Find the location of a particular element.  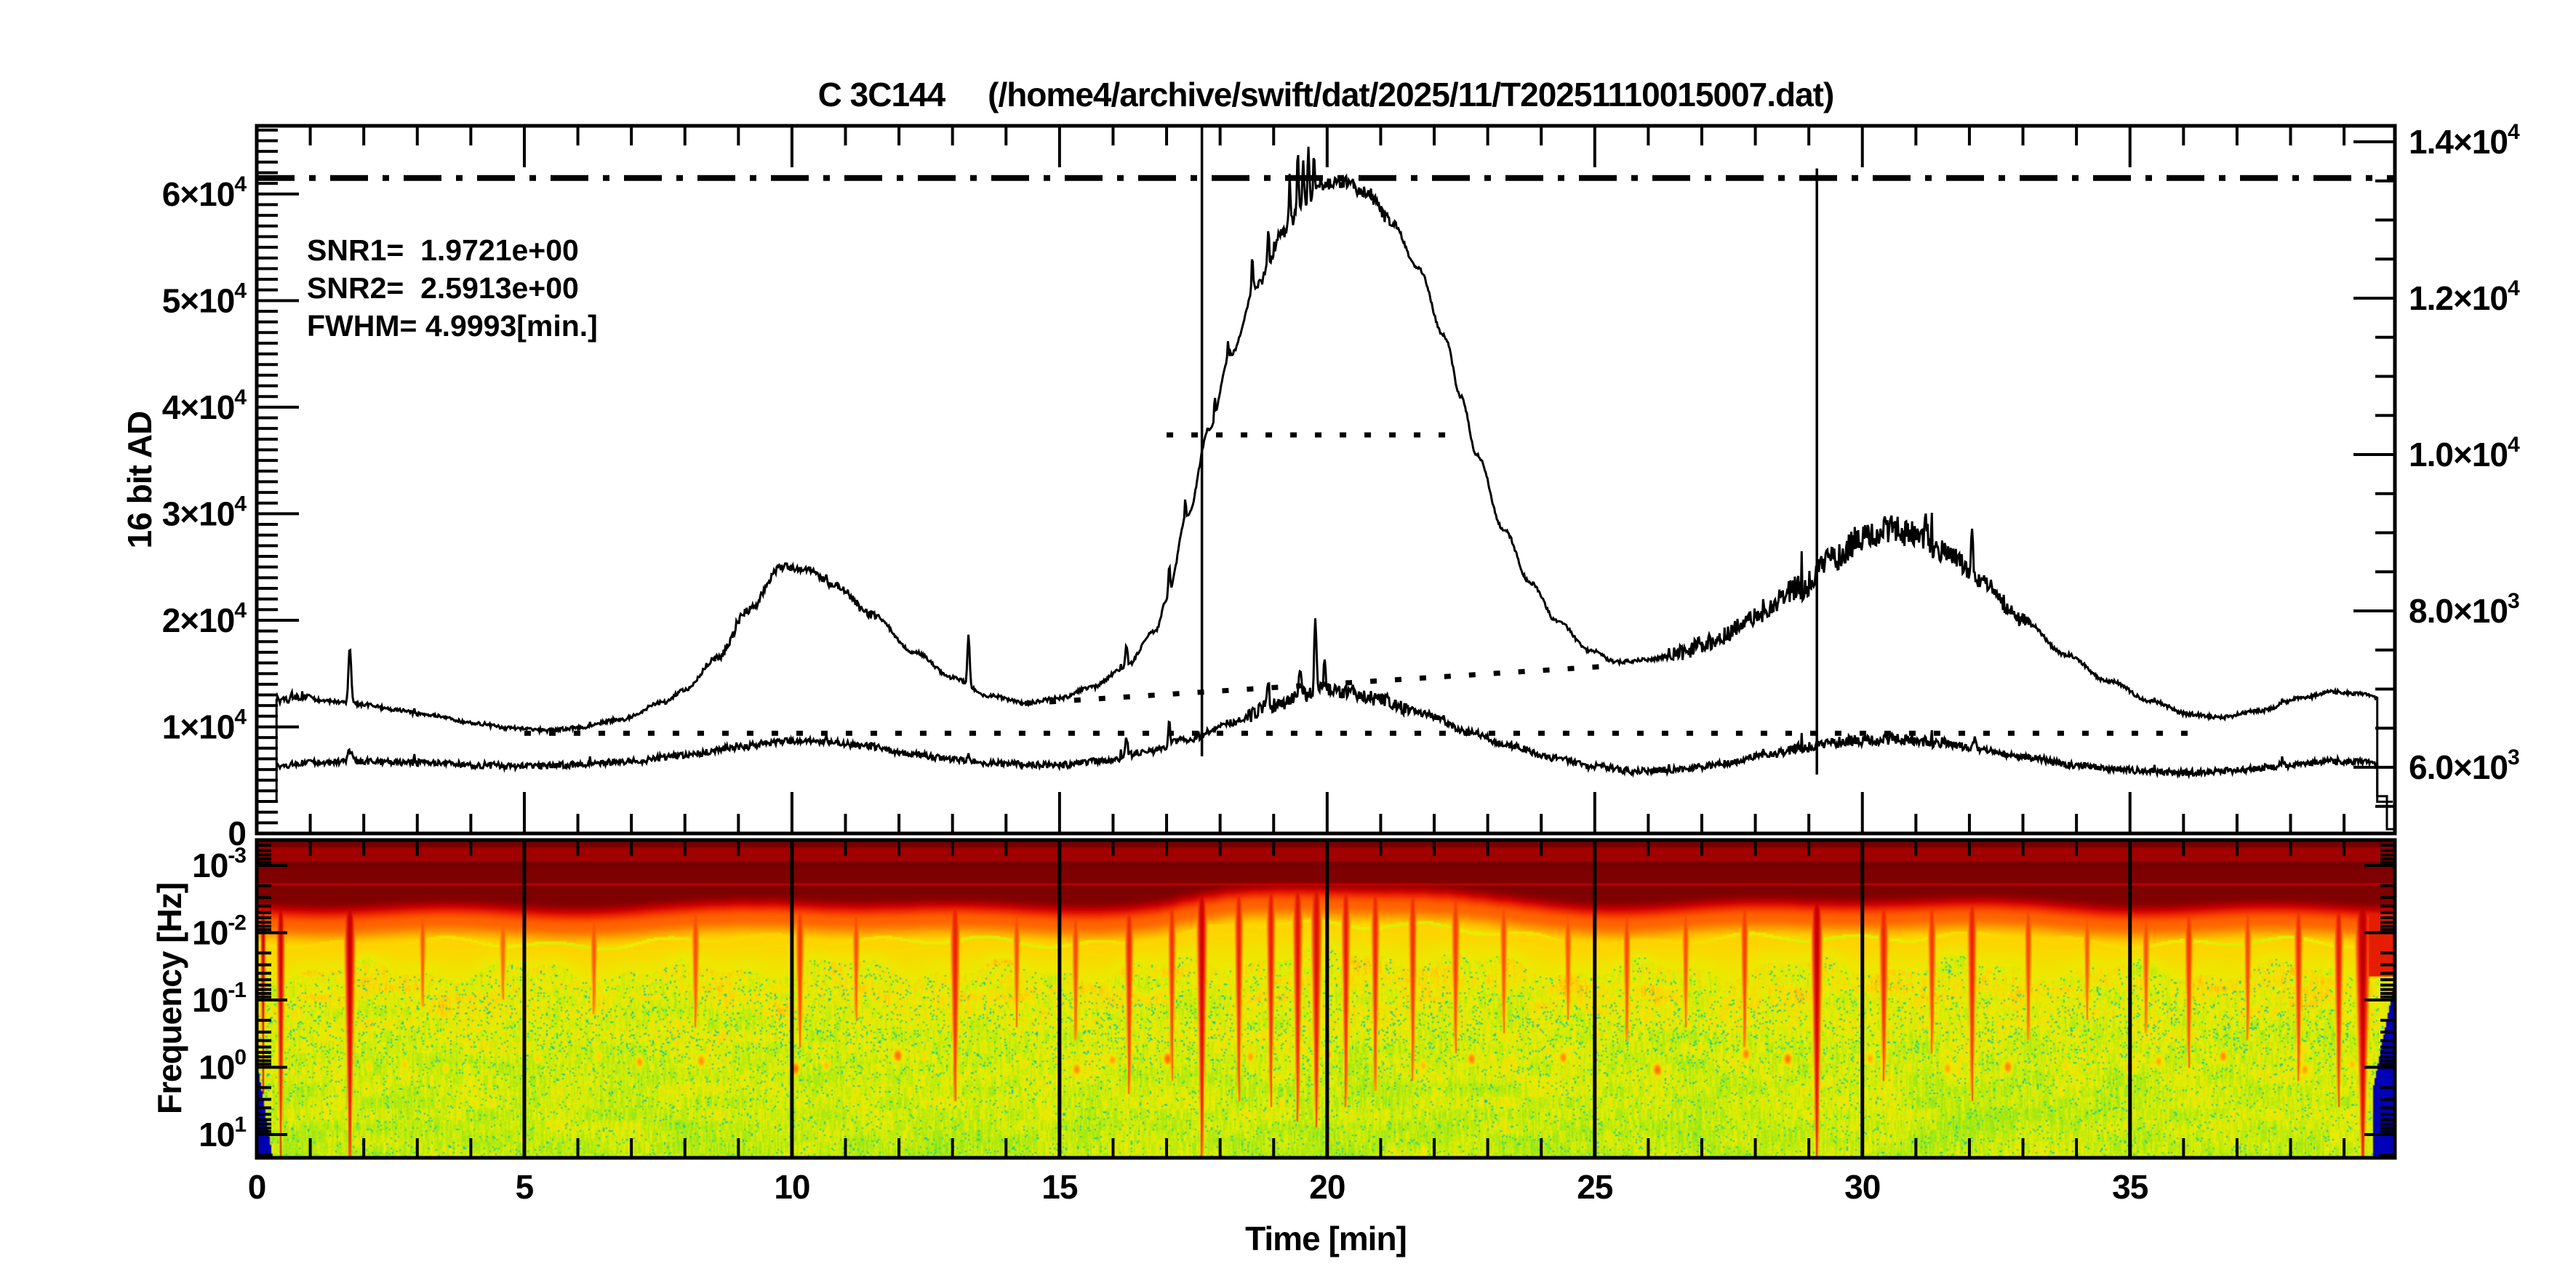

ytick-label-left: 0 is located at coordinates (237, 833).